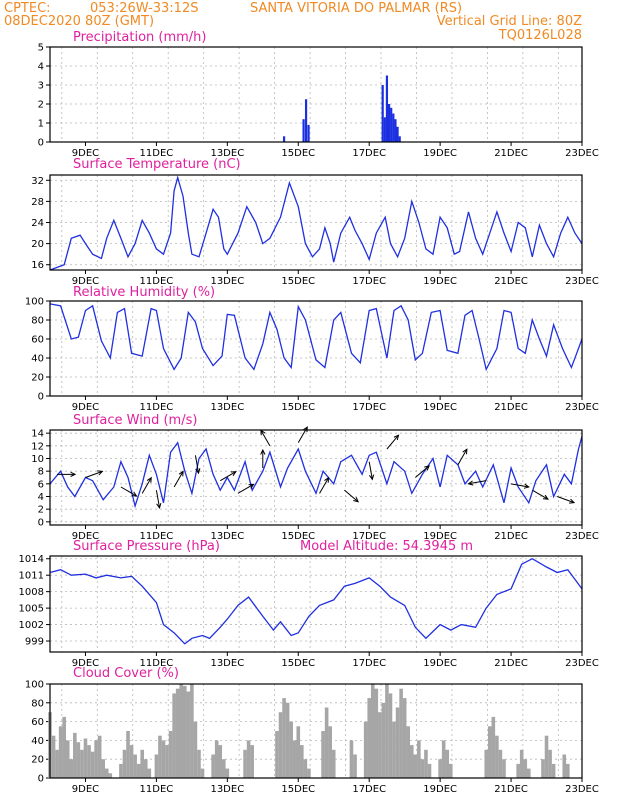 Image resolution: width=618 pixels, height=800 pixels. I want to click on y-tick-label: 28, so click(37, 202).